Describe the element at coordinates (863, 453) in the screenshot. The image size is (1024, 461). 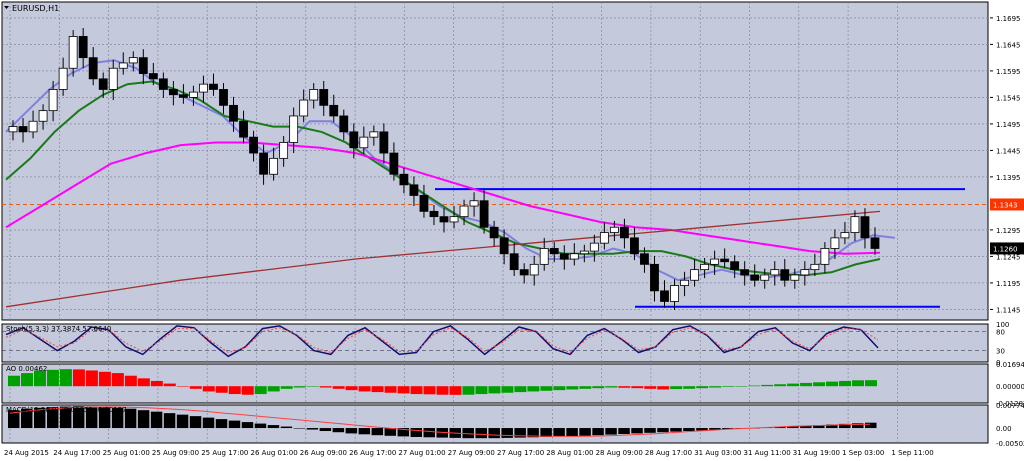
I see `x-tick-label: 1 Sep 03:00` at that location.